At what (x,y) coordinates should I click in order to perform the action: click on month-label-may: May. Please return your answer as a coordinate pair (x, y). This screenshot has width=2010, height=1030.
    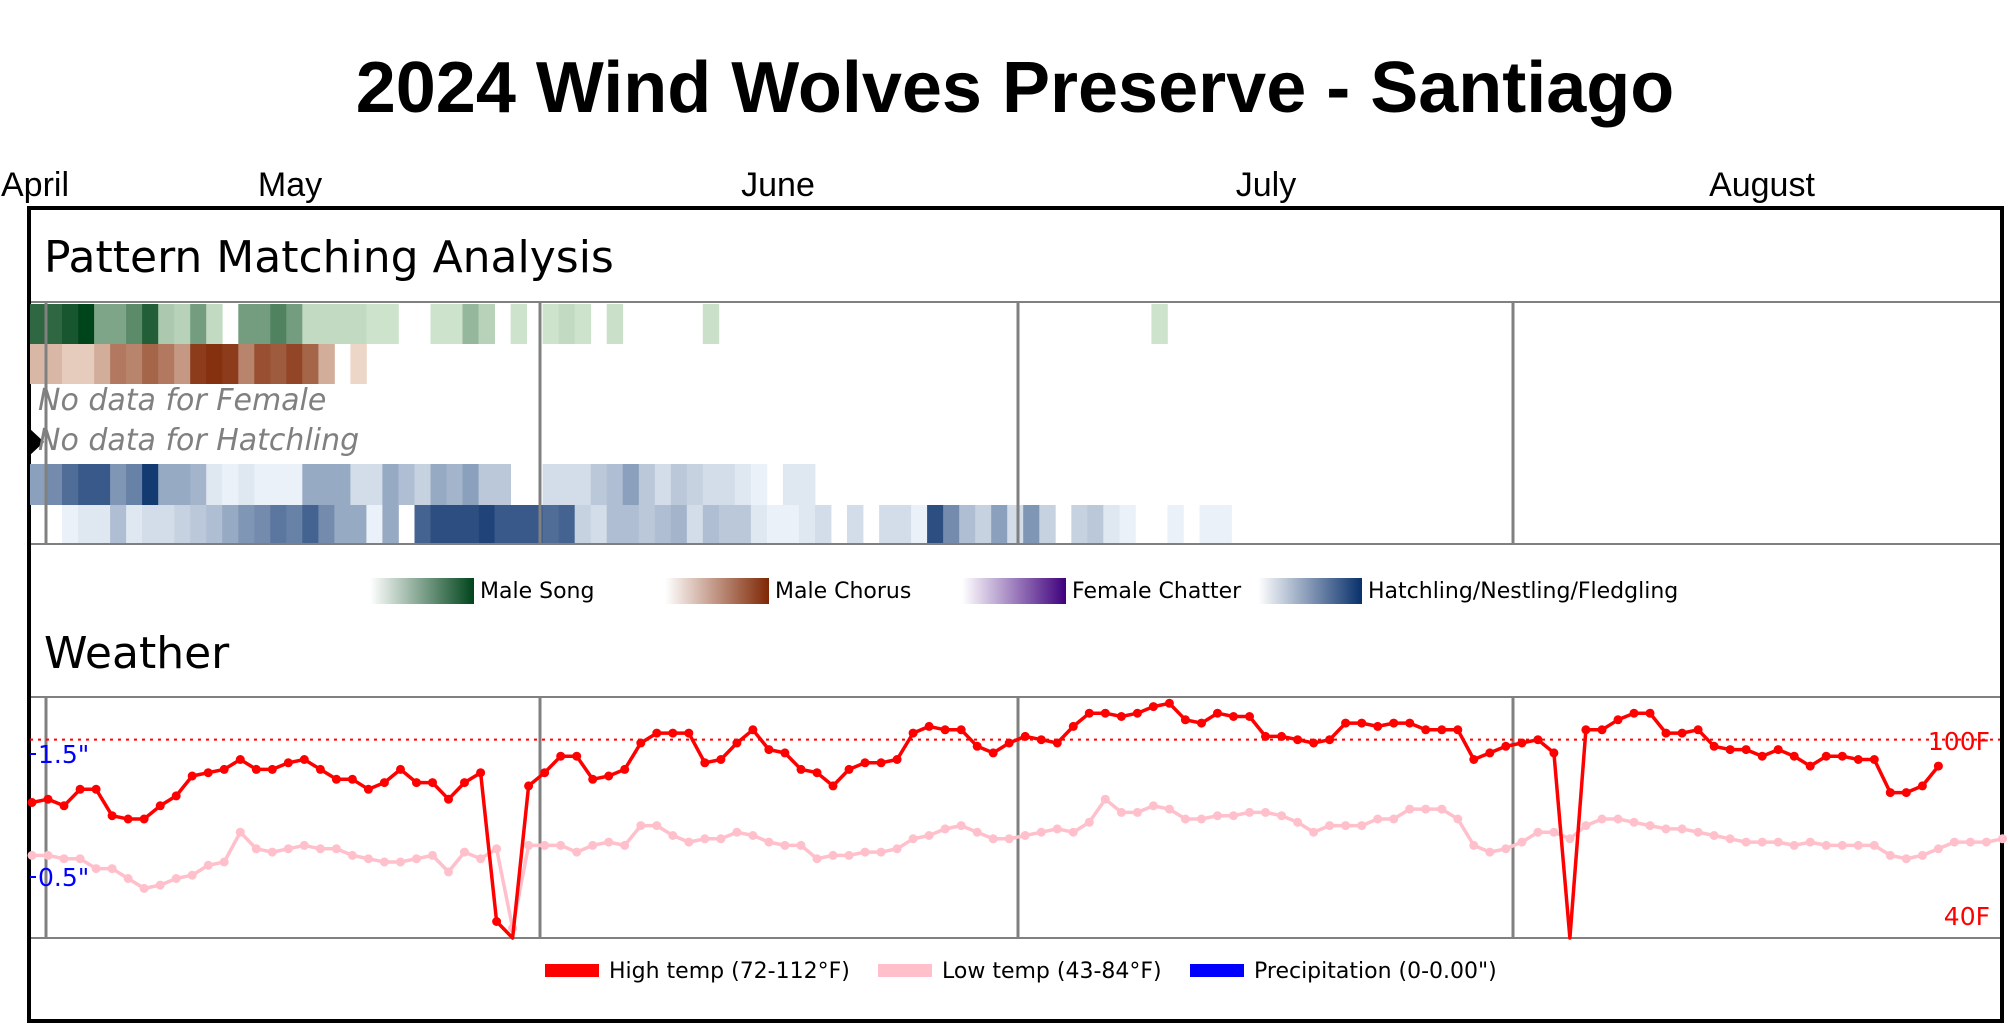
    Looking at the image, I should click on (290, 185).